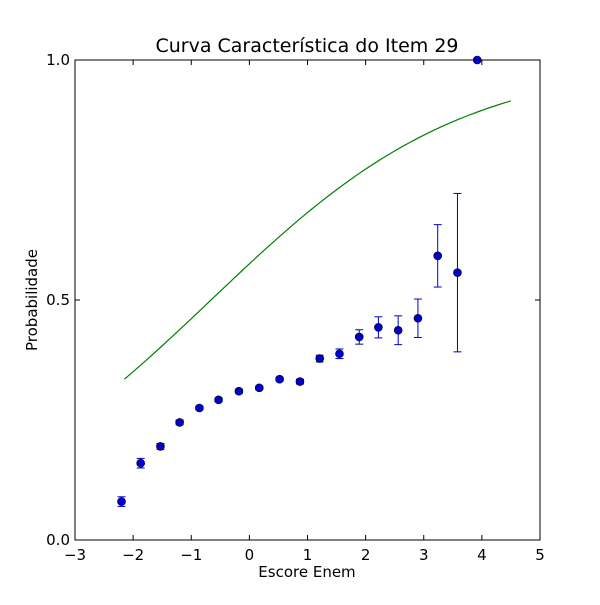 The height and width of the screenshot is (605, 600). Describe the element at coordinates (75, 555) in the screenshot. I see `x-tick-label: −3` at that location.